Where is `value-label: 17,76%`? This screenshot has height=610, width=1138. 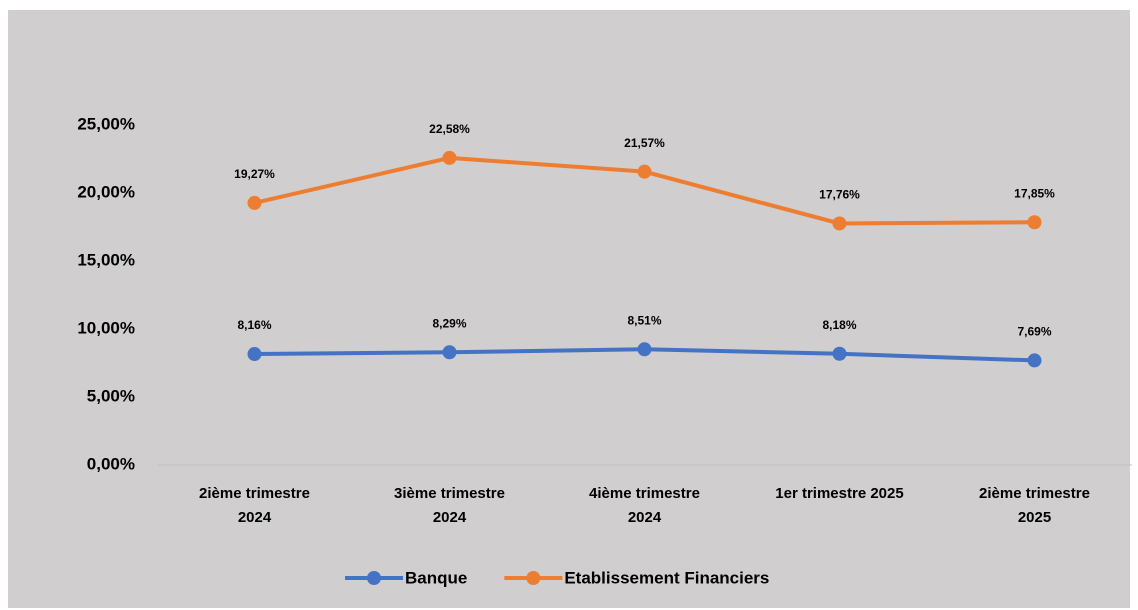 value-label: 17,76% is located at coordinates (839, 195).